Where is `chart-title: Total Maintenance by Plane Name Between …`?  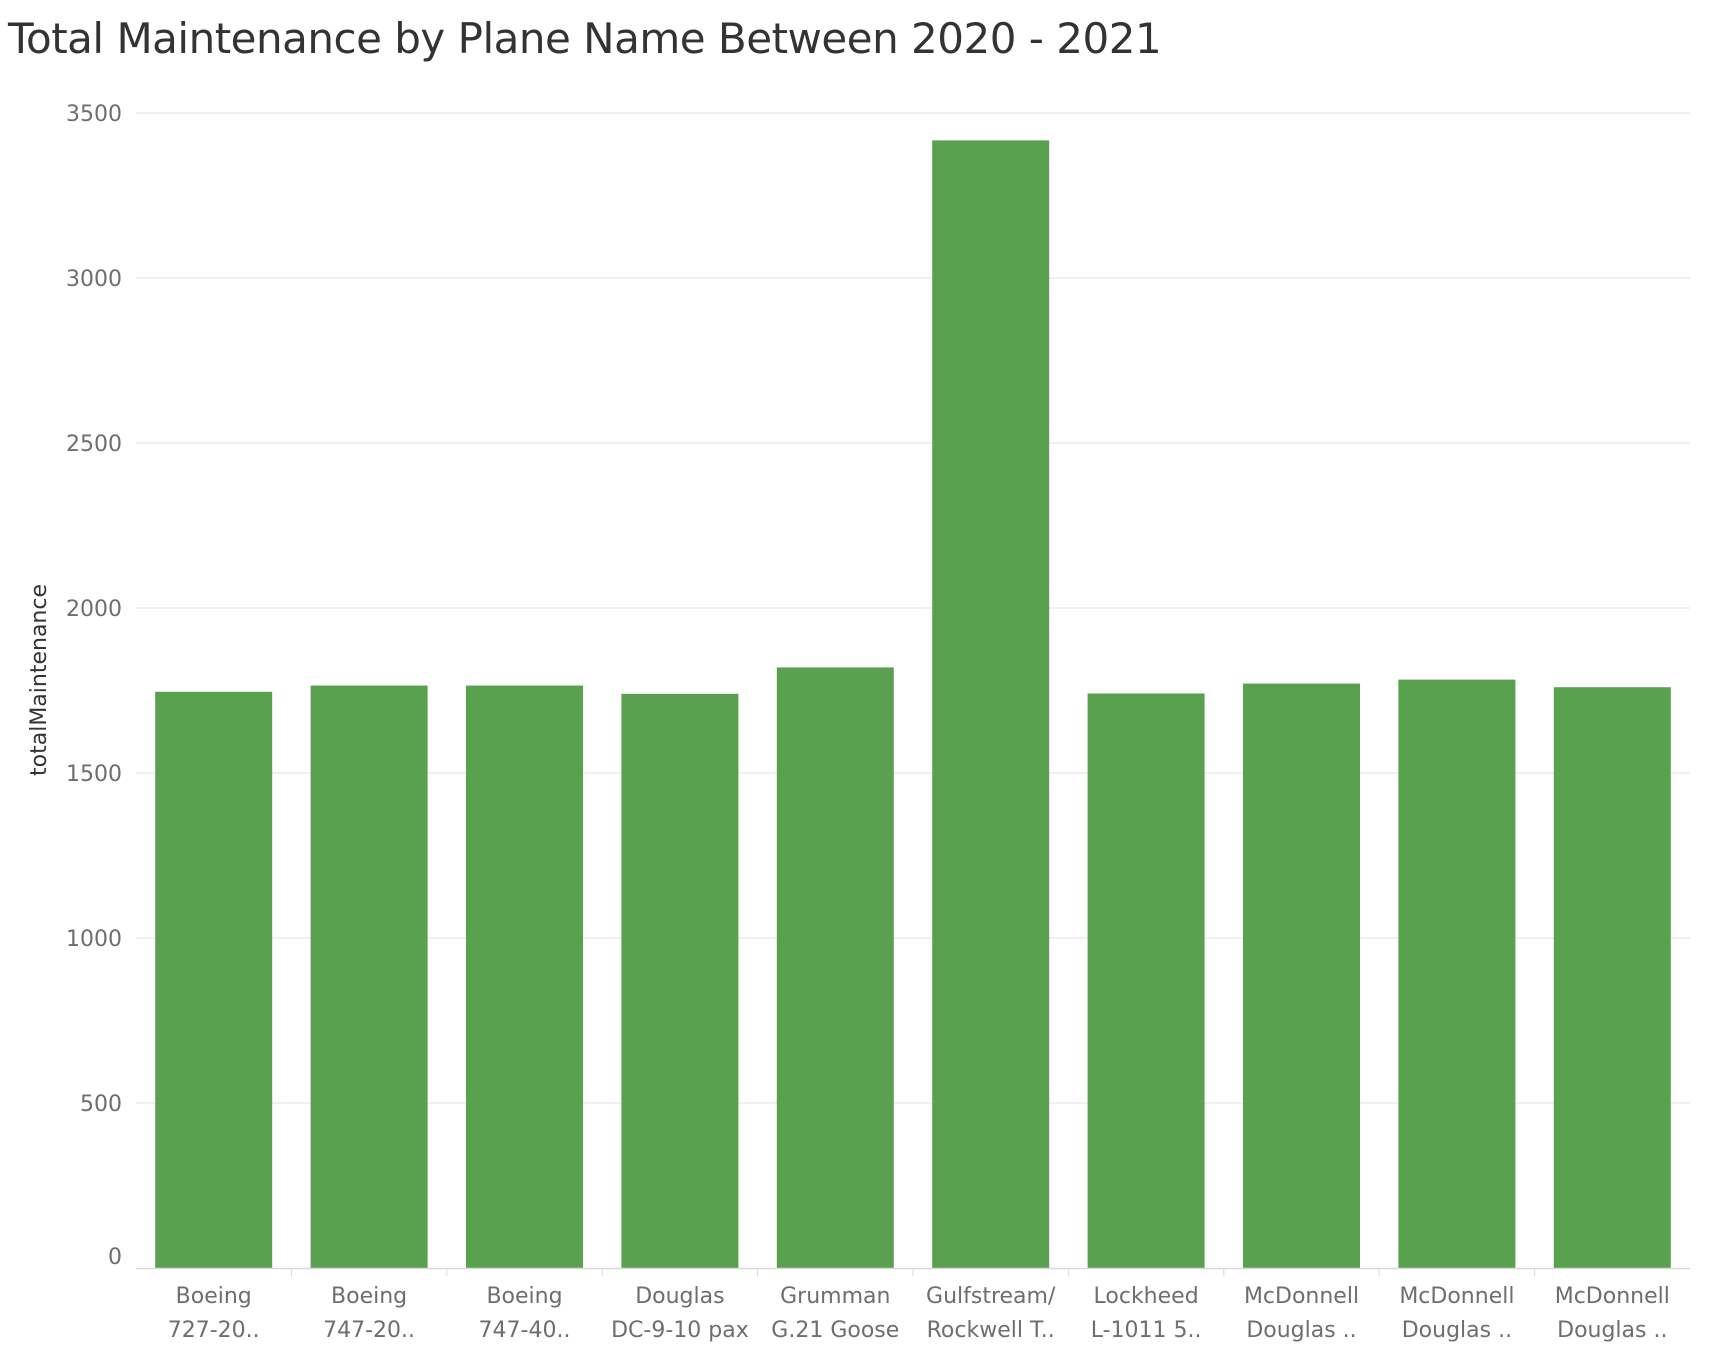 chart-title: Total Maintenance by Plane Name Between … is located at coordinates (585, 38).